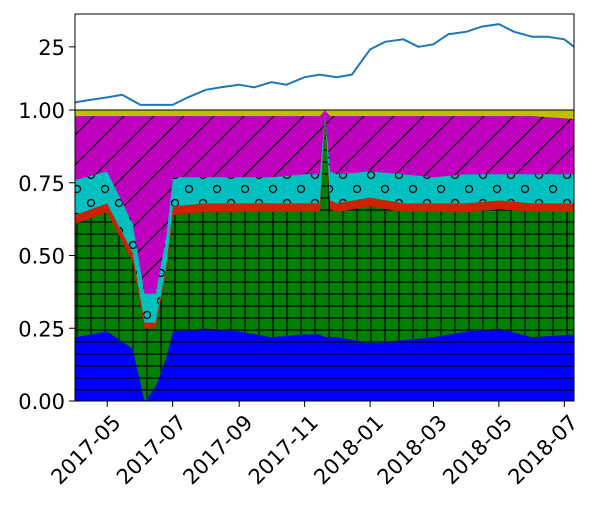 Image resolution: width=599 pixels, height=512 pixels. What do you see at coordinates (51, 48) in the screenshot?
I see `top-ytick-label: 25` at bounding box center [51, 48].